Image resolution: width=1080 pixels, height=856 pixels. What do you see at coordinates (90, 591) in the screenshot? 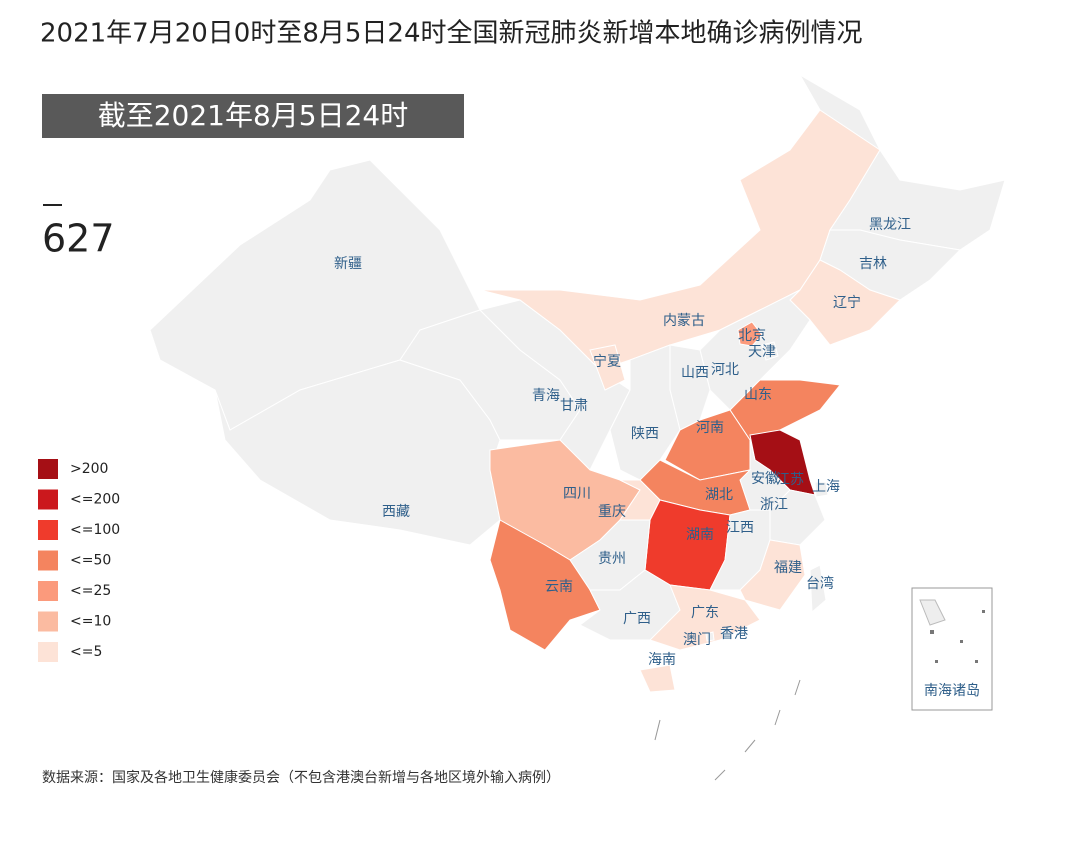
I see `legend-label: <=25` at bounding box center [90, 591].